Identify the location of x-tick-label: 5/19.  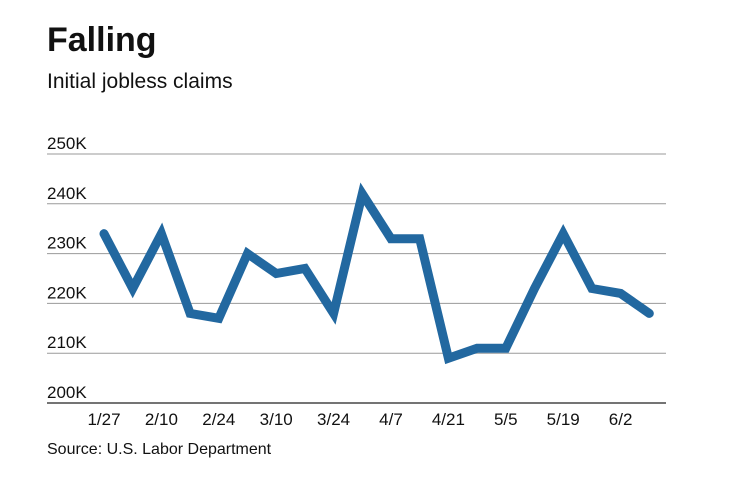
(563, 419).